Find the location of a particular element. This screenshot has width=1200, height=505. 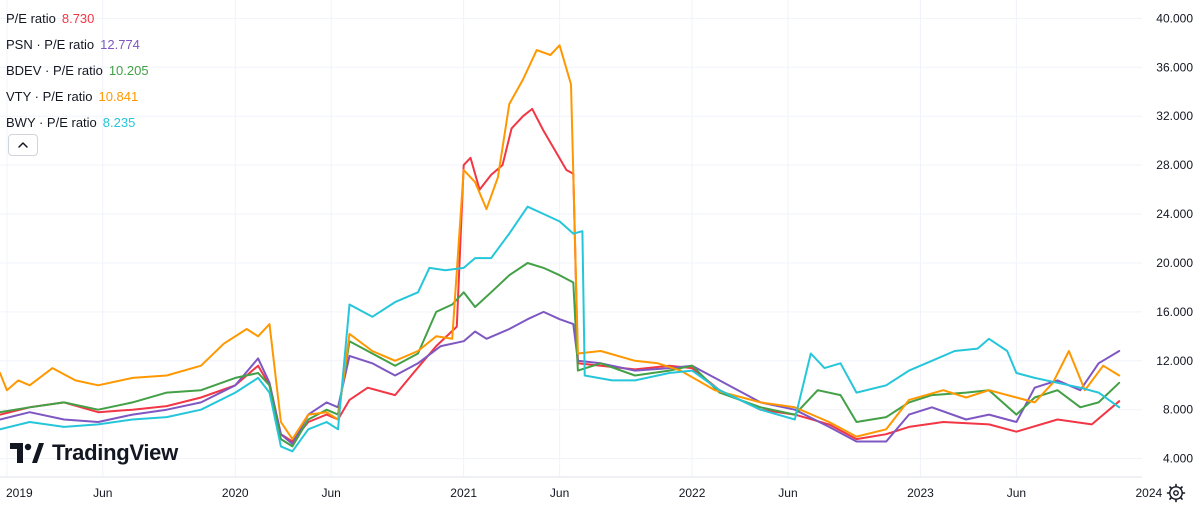

legend-label: VTY · P/E ratio is located at coordinates (49, 96).